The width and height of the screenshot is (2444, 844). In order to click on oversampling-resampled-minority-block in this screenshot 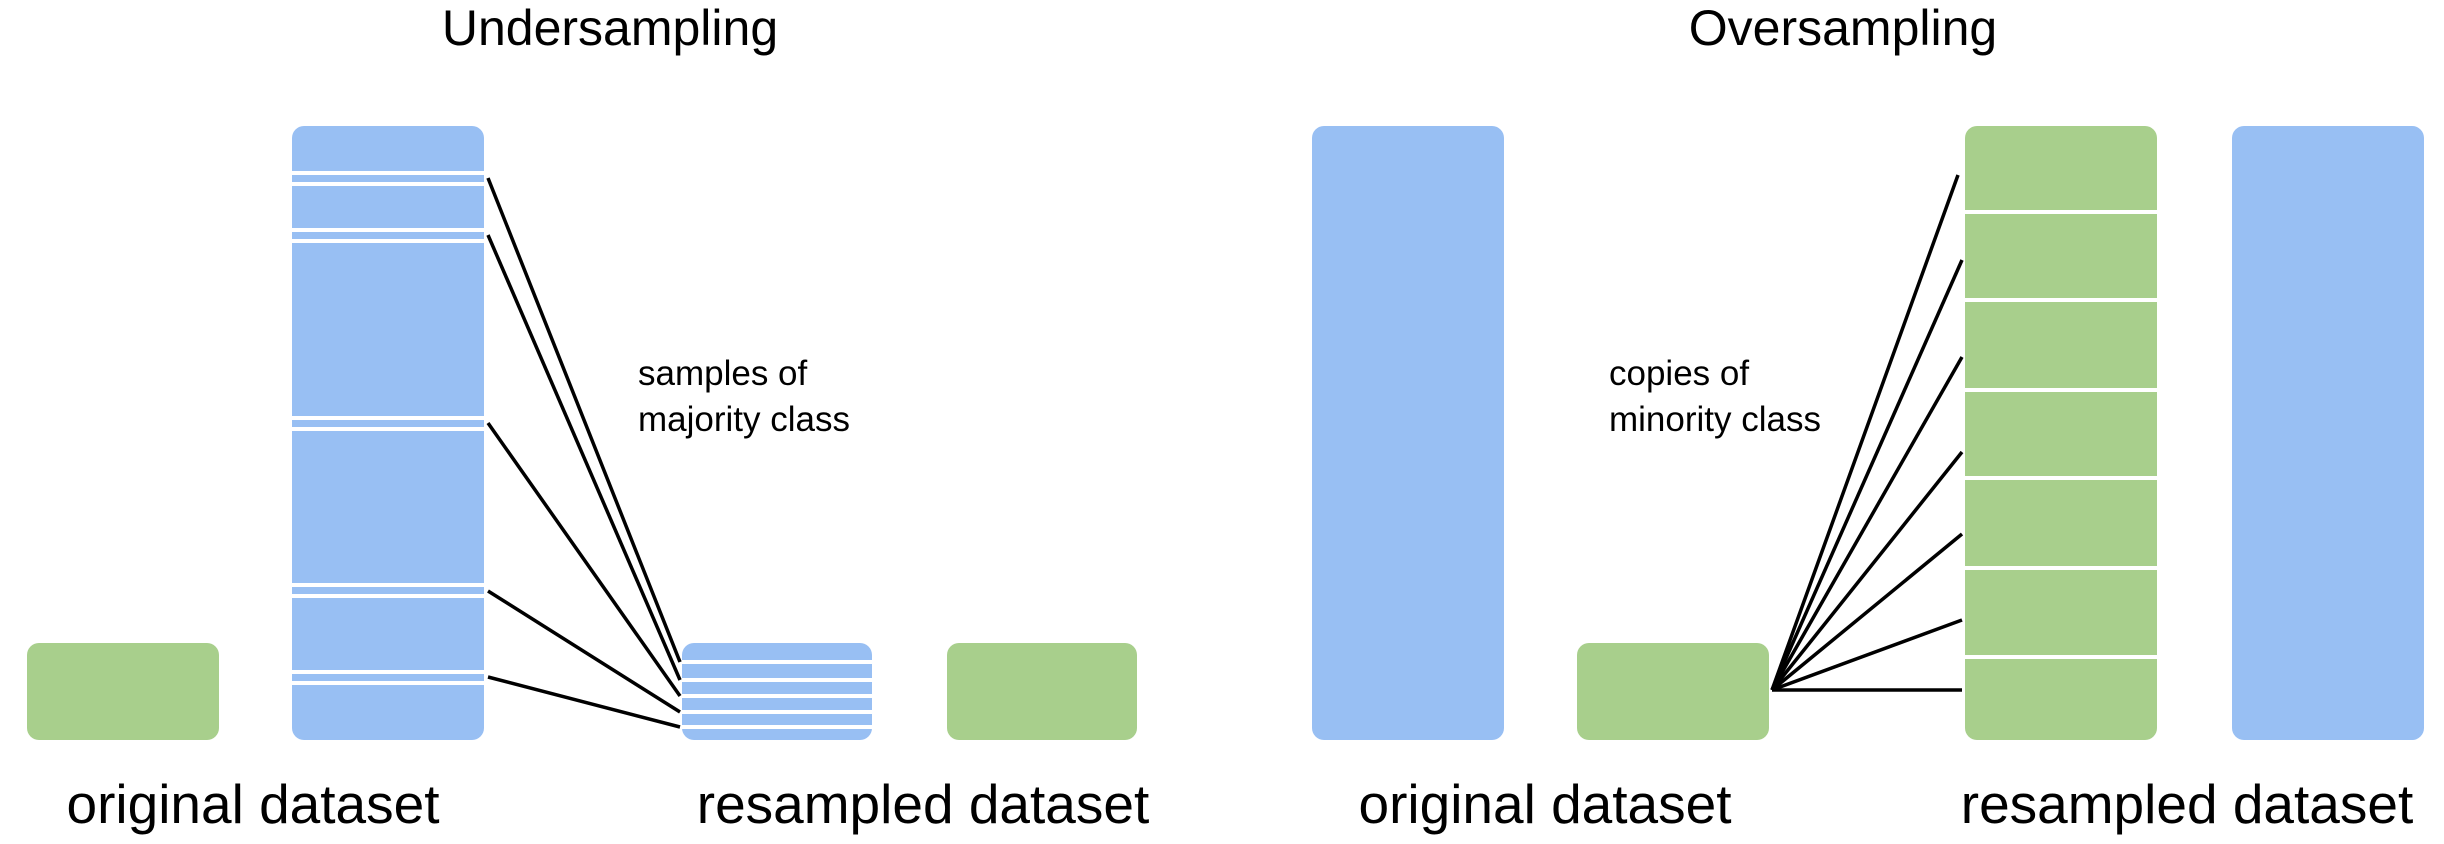, I will do `click(2061, 433)`.